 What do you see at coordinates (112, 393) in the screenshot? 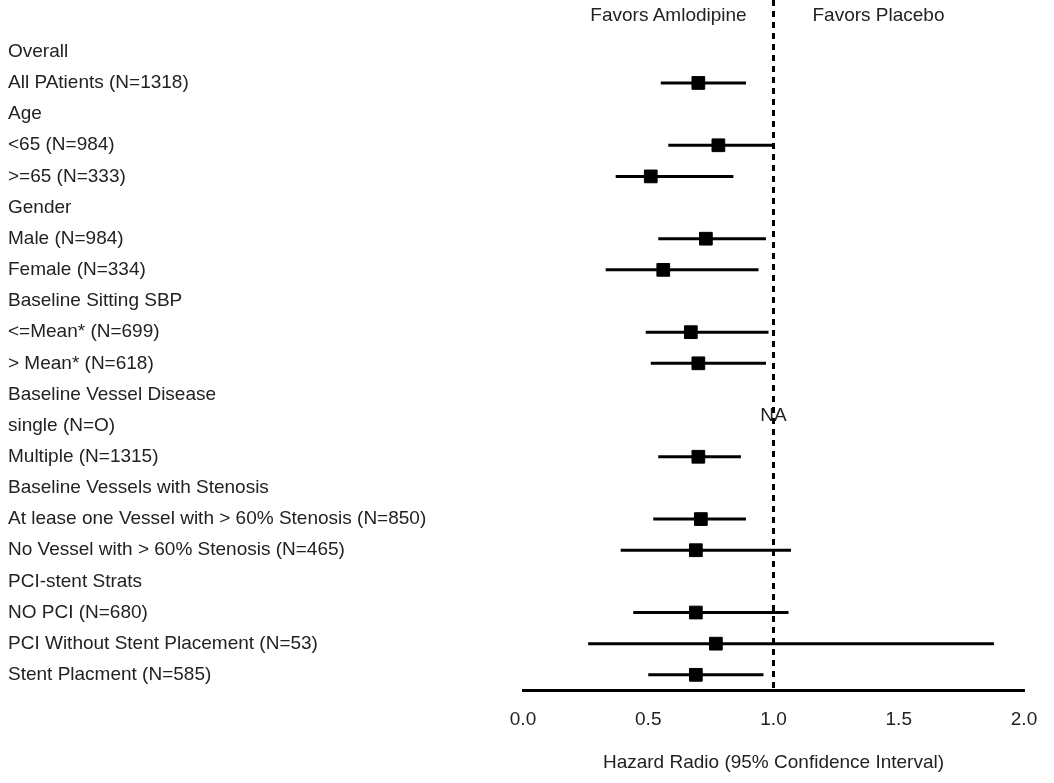
I see `y-tick-label: Baseline Vessel Disease` at bounding box center [112, 393].